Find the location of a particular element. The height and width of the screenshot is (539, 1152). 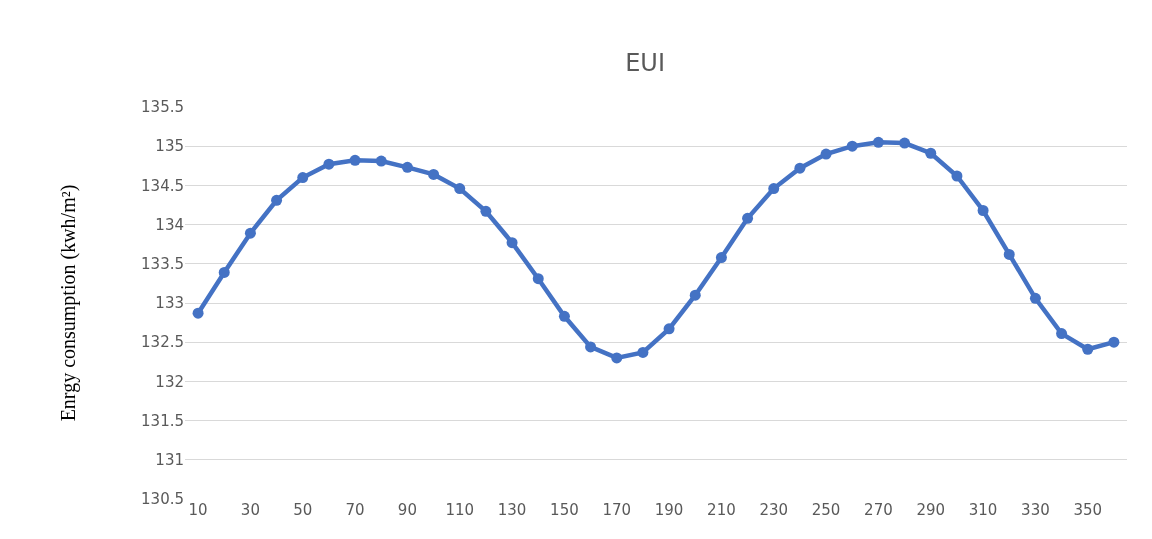

y-tick-label: 131.5 is located at coordinates (162, 420).